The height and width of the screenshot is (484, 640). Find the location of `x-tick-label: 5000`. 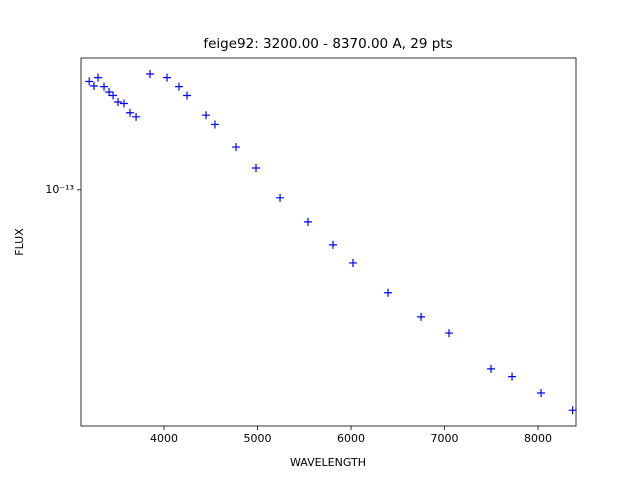

x-tick-label: 5000 is located at coordinates (258, 438).